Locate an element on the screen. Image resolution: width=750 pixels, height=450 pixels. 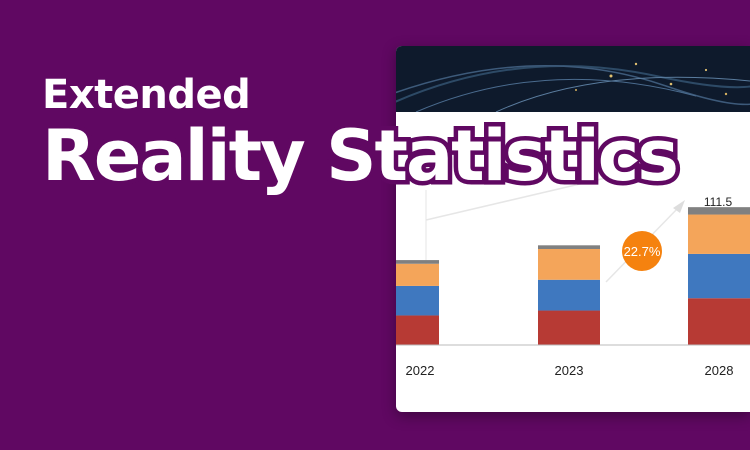
cagr-badge-circle is located at coordinates (642, 251).